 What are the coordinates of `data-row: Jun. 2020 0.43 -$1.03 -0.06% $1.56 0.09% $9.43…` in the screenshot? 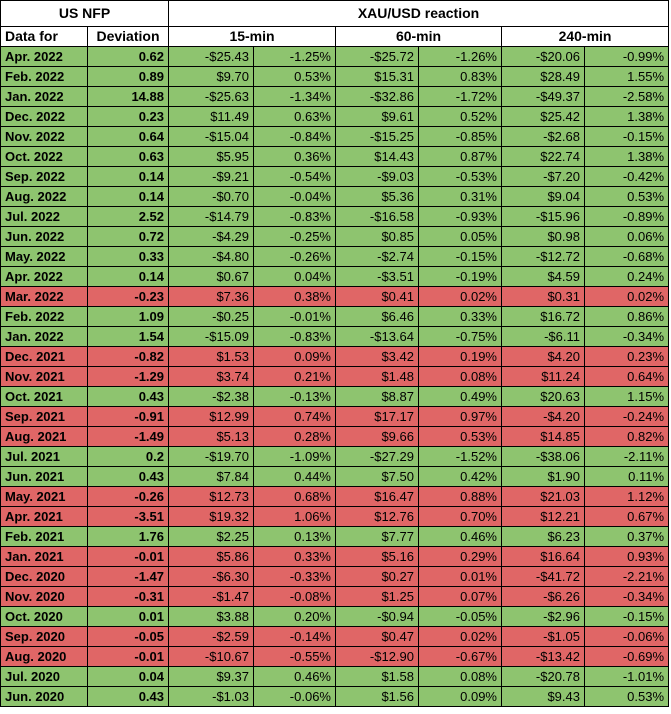 It's located at (335, 696).